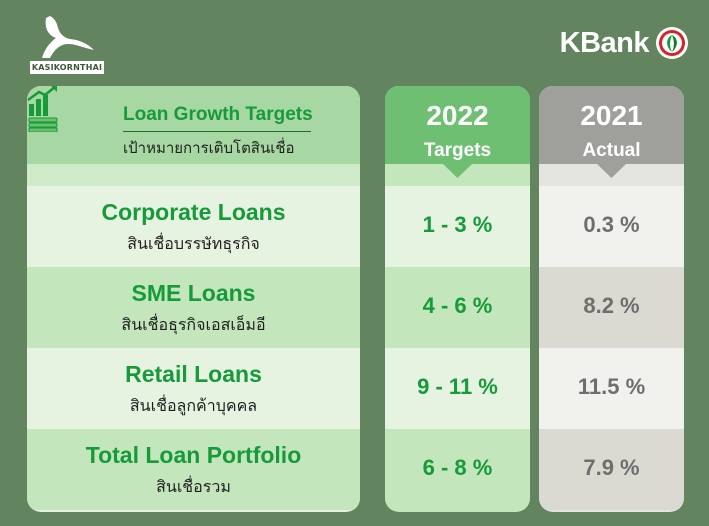  Describe the element at coordinates (217, 131) in the screenshot. I see `header-divider` at that location.